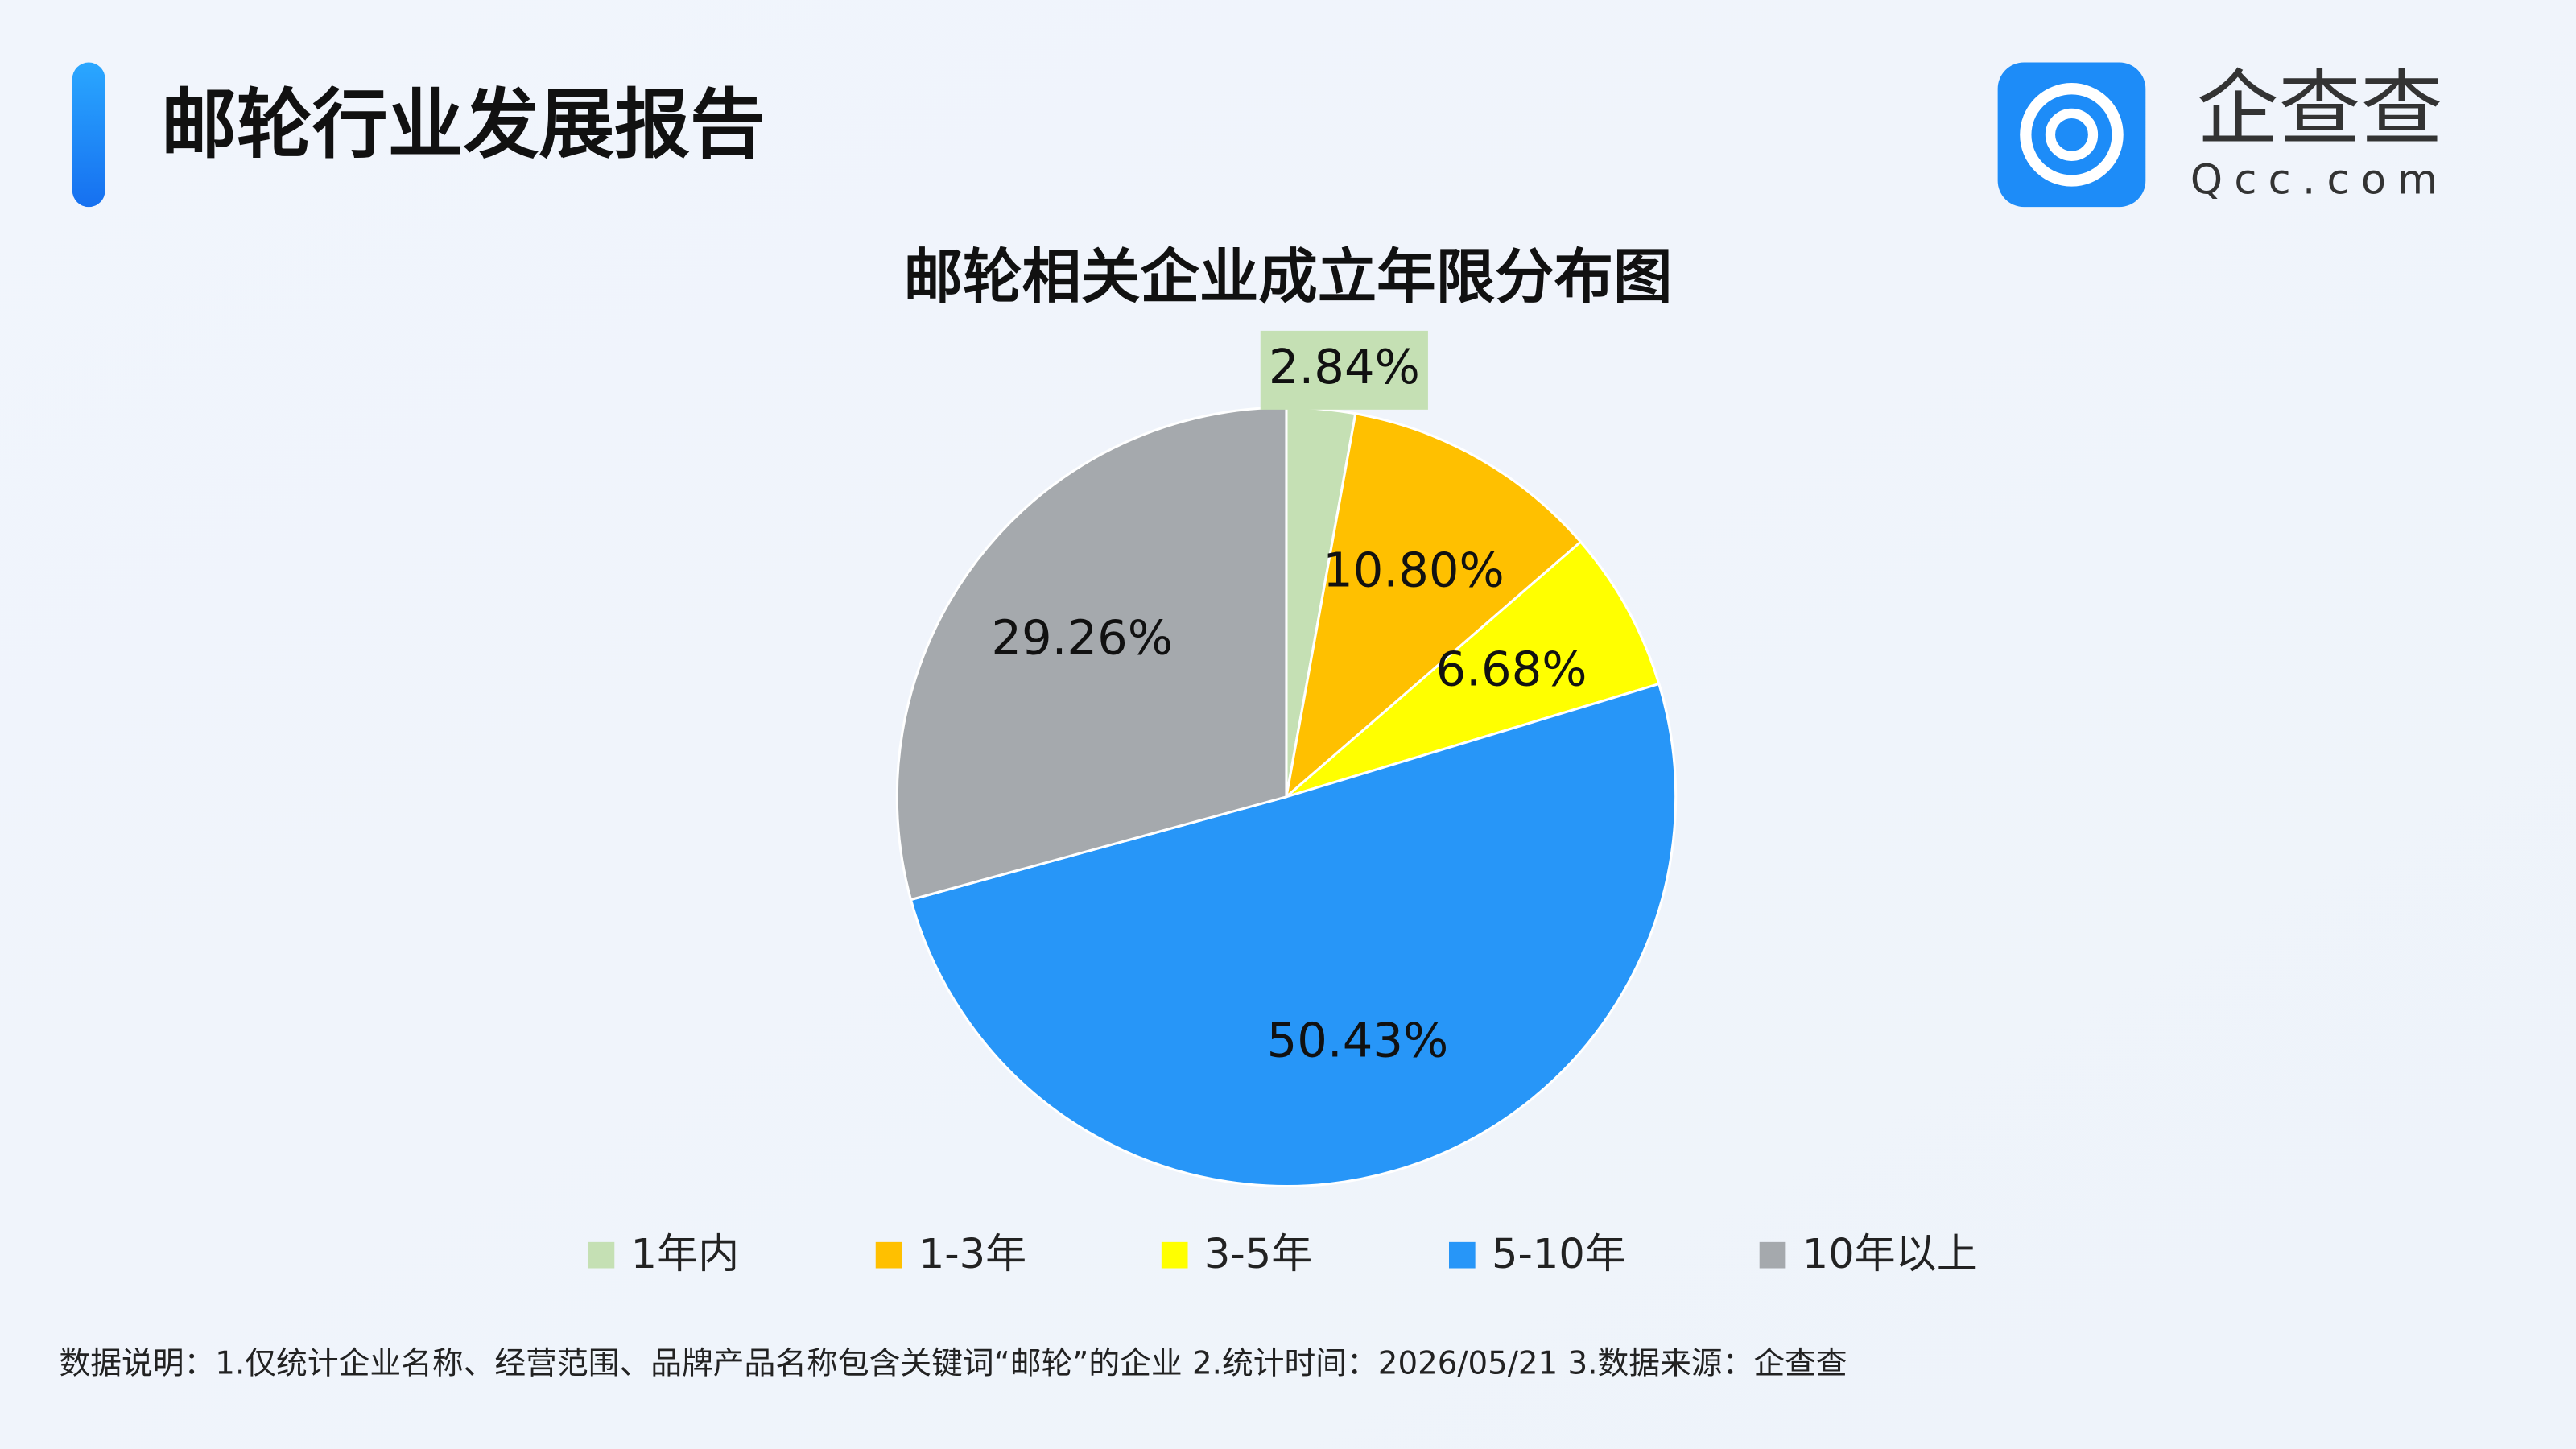 Image resolution: width=2576 pixels, height=1449 pixels. I want to click on legend: 1年内 1-3年 3-5年 5-10年 10年以上, so click(1283, 1254).